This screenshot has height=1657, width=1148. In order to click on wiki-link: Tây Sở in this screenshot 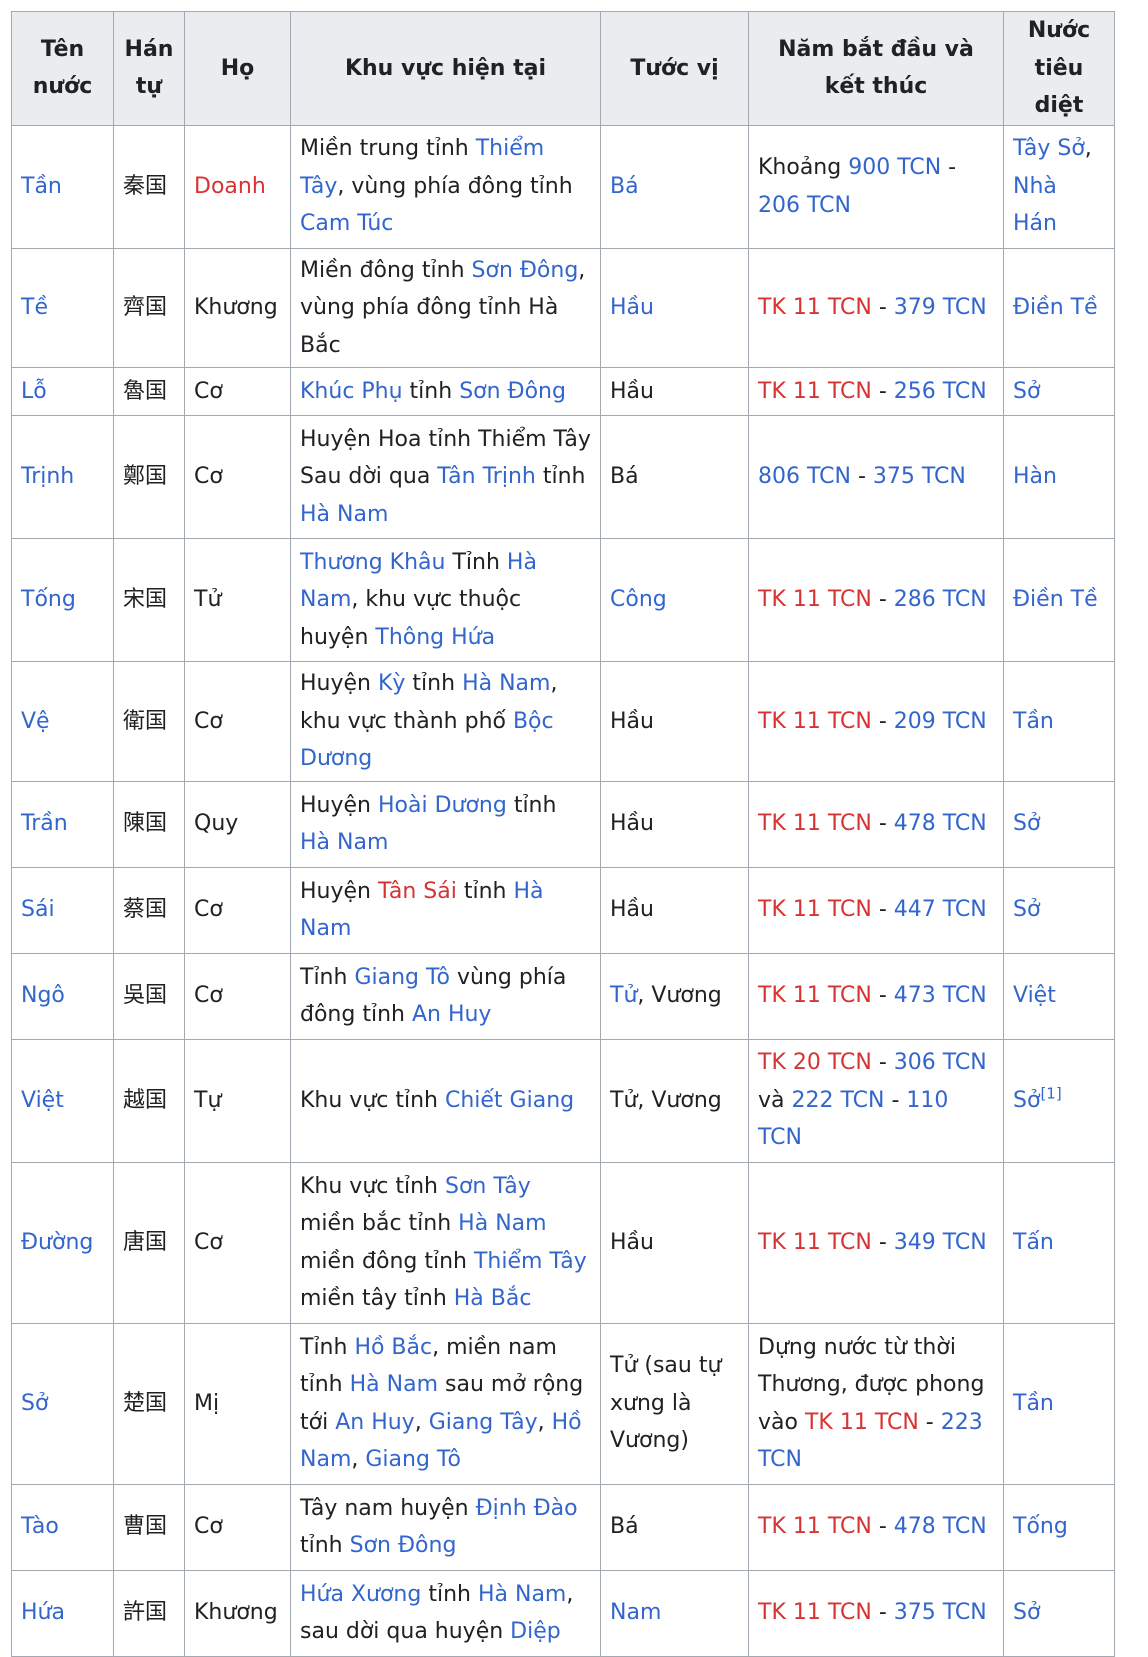, I will do `click(1049, 149)`.